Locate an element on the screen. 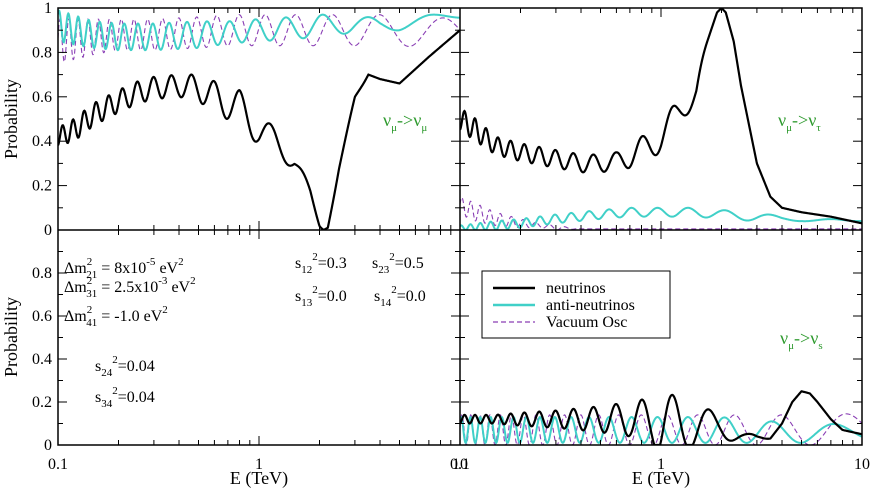 Image resolution: width=872 pixels, height=491 pixels. x-tick-label-right: 10 is located at coordinates (862, 464).